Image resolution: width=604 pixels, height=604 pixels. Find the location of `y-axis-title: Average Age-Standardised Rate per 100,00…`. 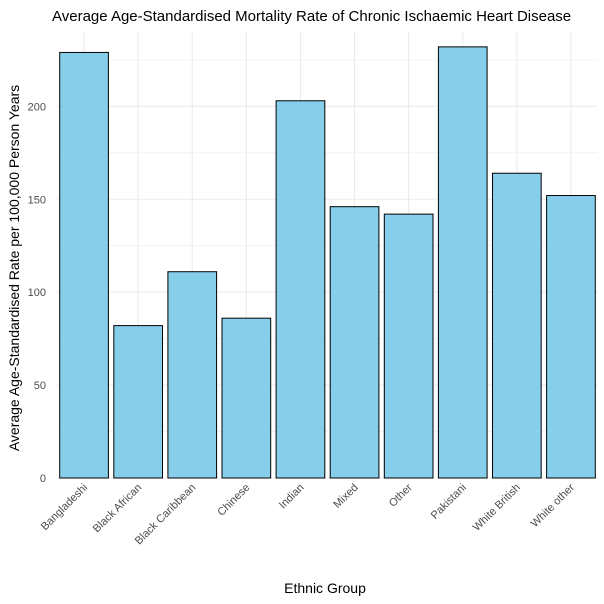

y-axis-title: Average Age-Standardised Rate per 100,00… is located at coordinates (14, 268).